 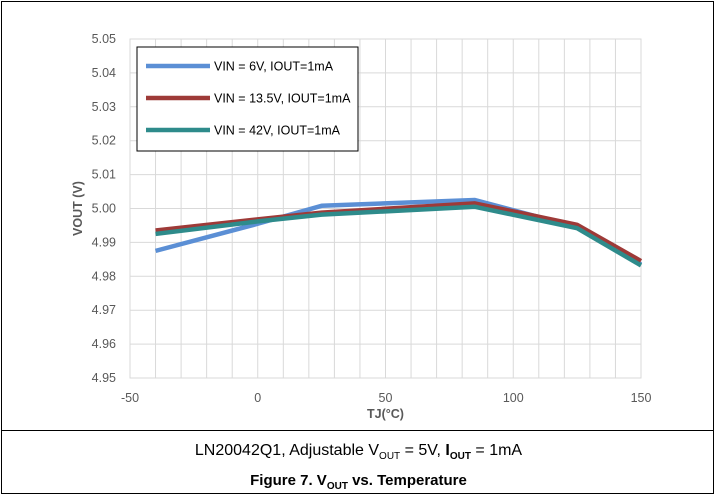 What do you see at coordinates (641, 398) in the screenshot?
I see `x-tick-label: 150` at bounding box center [641, 398].